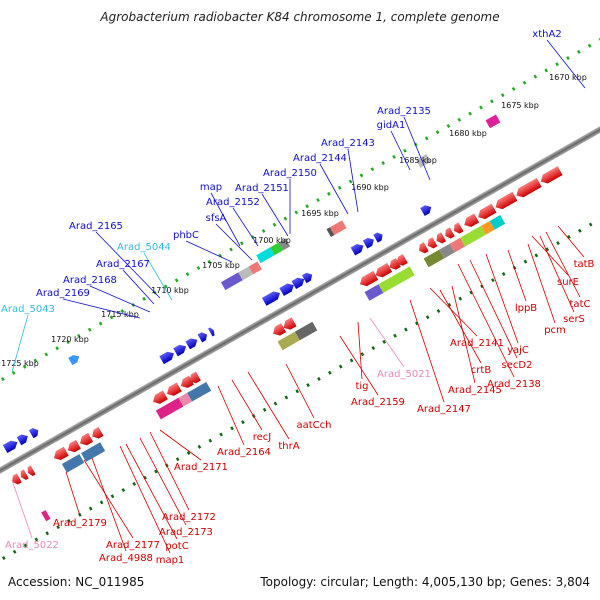 This screenshot has width=600, height=600. Describe the element at coordinates (186, 532) in the screenshot. I see `reverse-gene-label: Arad_2173` at that location.